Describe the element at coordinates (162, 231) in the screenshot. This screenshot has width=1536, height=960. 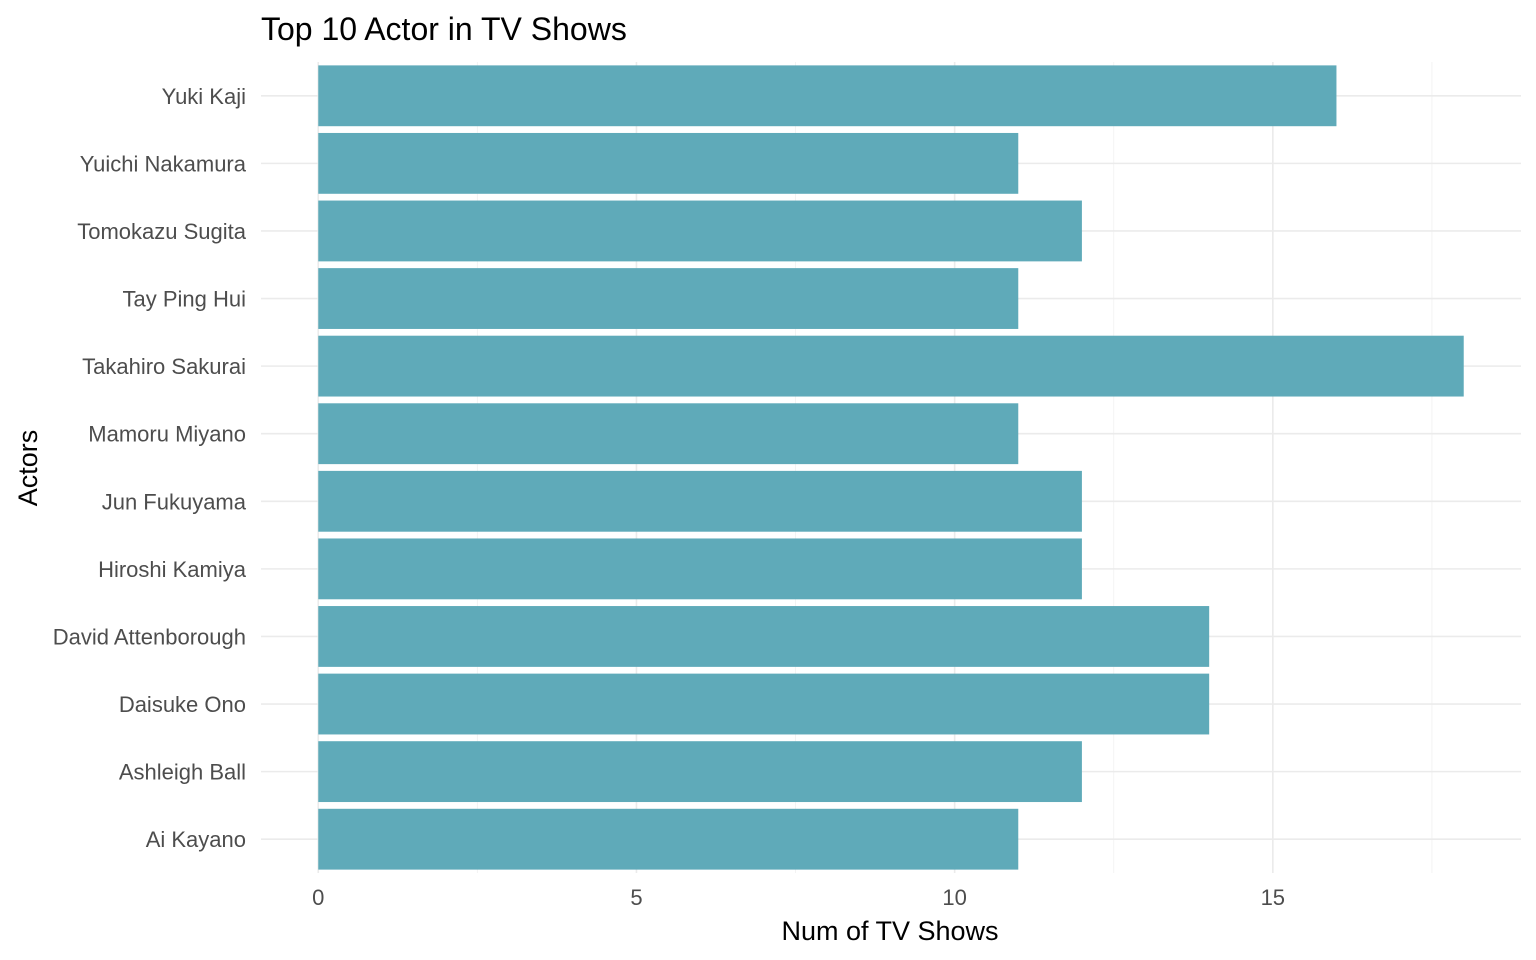
I see `y-tick-label: Tomokazu Sugita` at that location.